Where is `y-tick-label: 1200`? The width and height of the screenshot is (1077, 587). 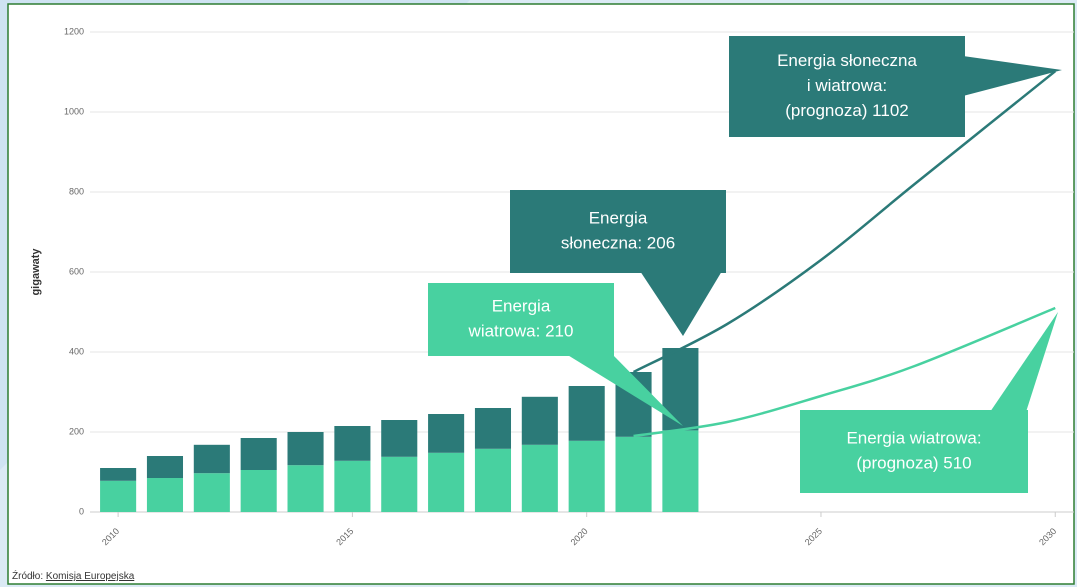
y-tick-label: 1200 is located at coordinates (74, 31).